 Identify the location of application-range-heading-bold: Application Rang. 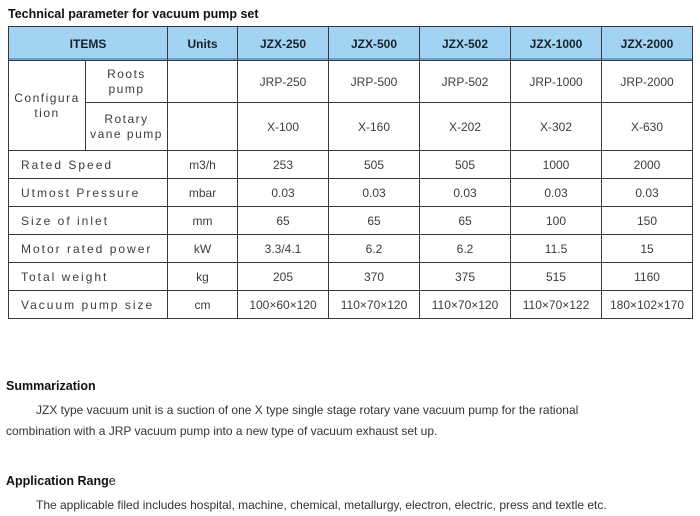
(57, 481).